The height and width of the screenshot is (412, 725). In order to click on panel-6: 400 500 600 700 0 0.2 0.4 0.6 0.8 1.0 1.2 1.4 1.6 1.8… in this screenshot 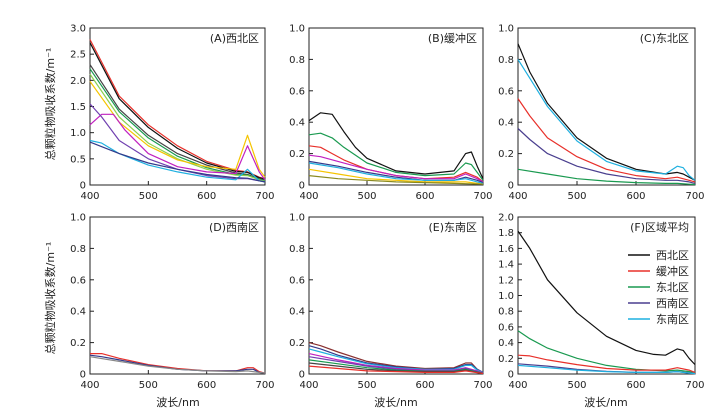, I will do `click(601, 302)`.